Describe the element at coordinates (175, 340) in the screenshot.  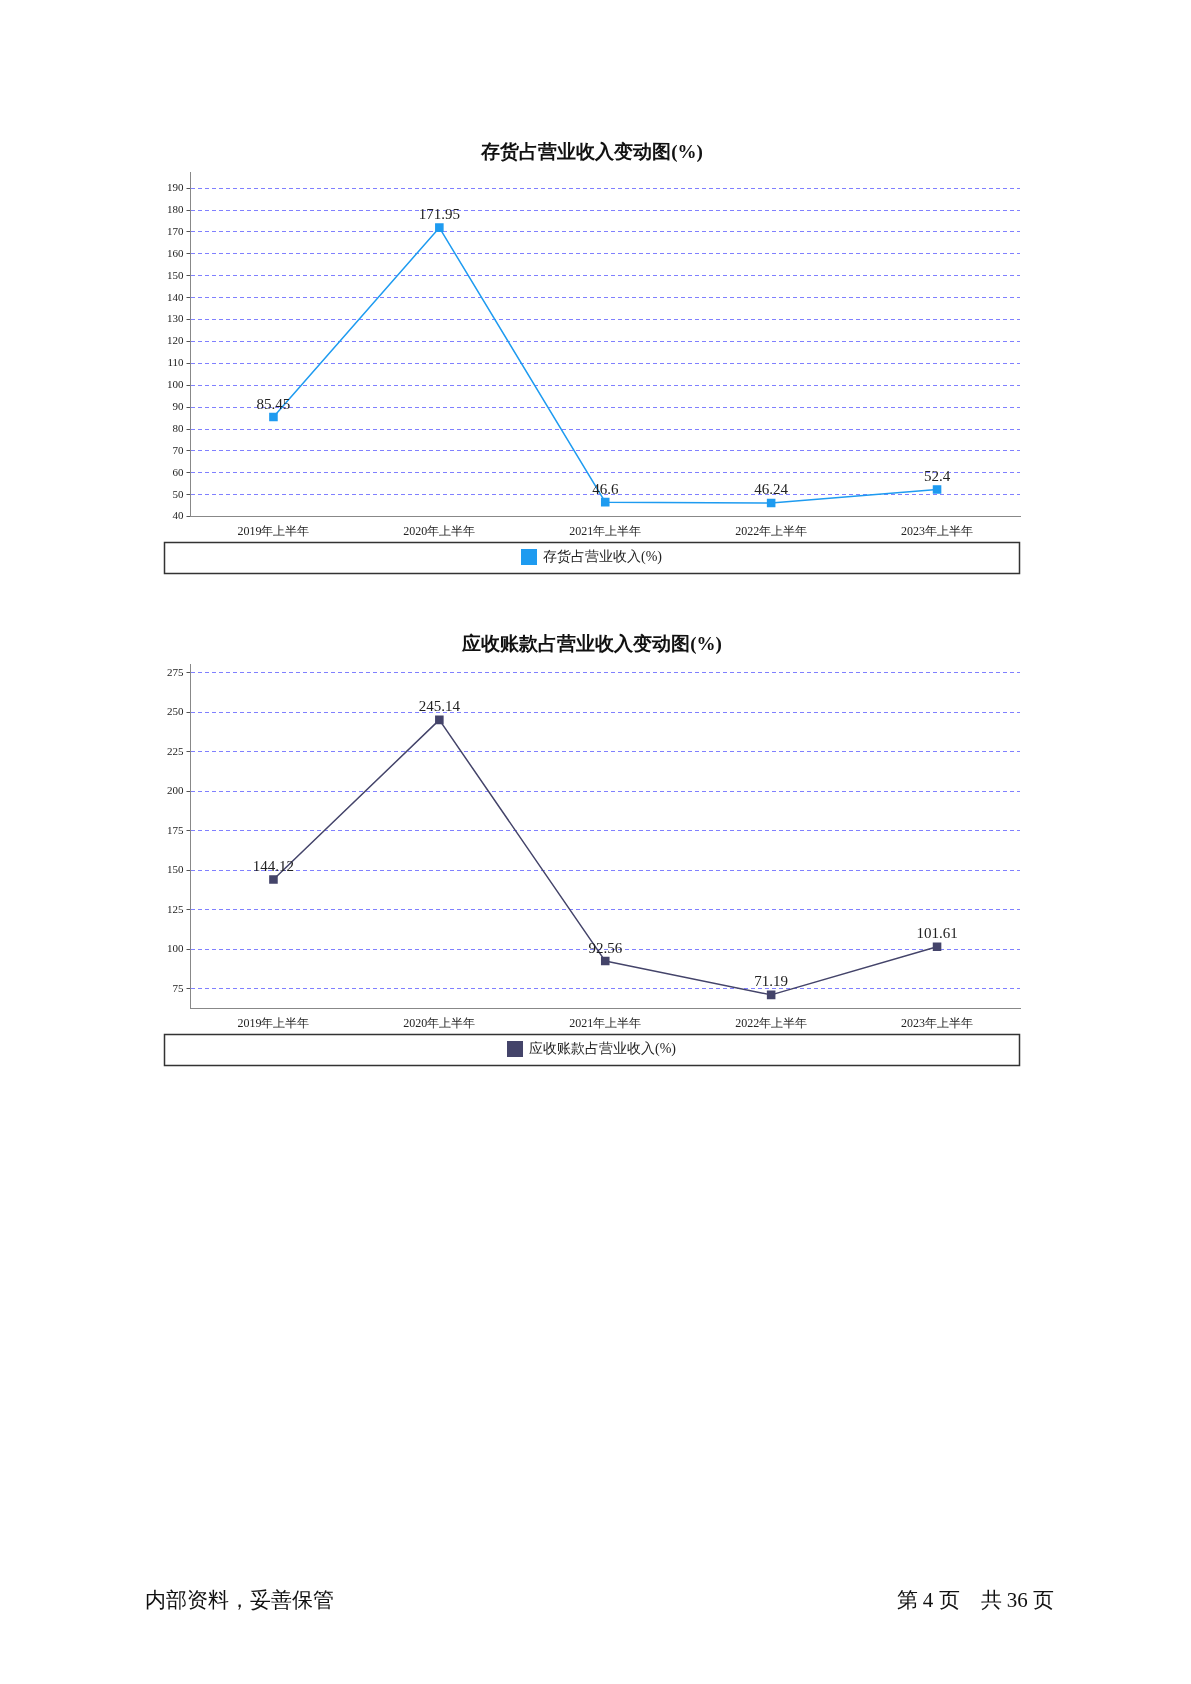
I see `y-tick-label: 120` at that location.